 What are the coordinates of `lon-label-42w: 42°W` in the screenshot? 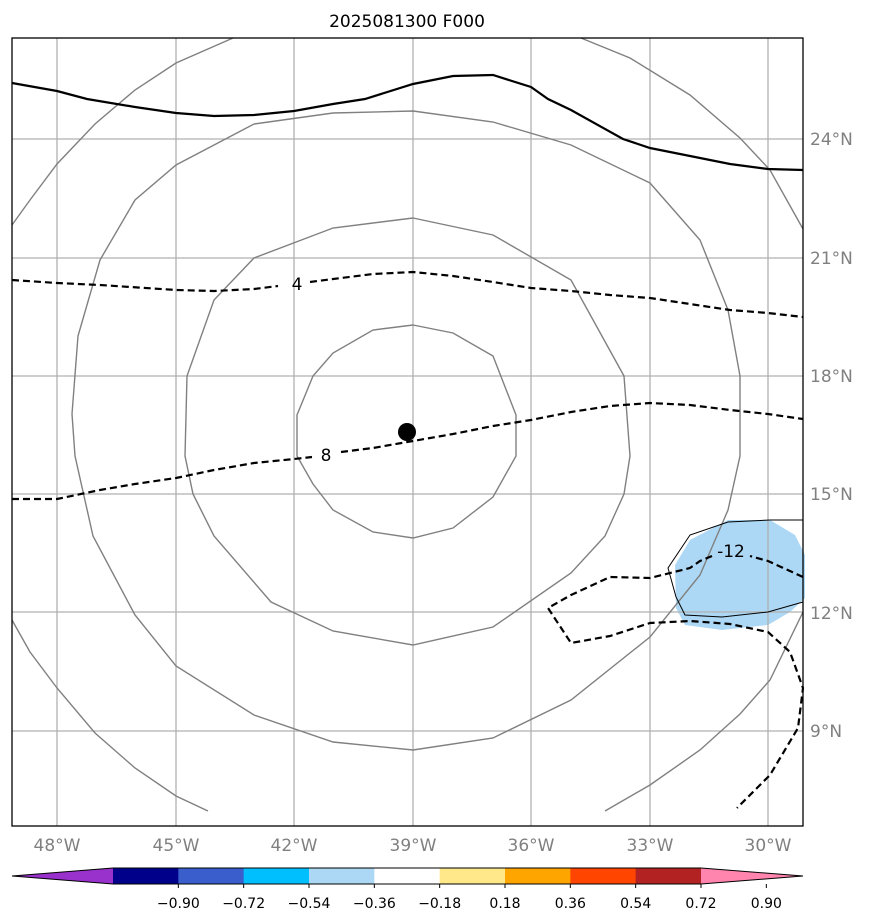 It's located at (294, 846).